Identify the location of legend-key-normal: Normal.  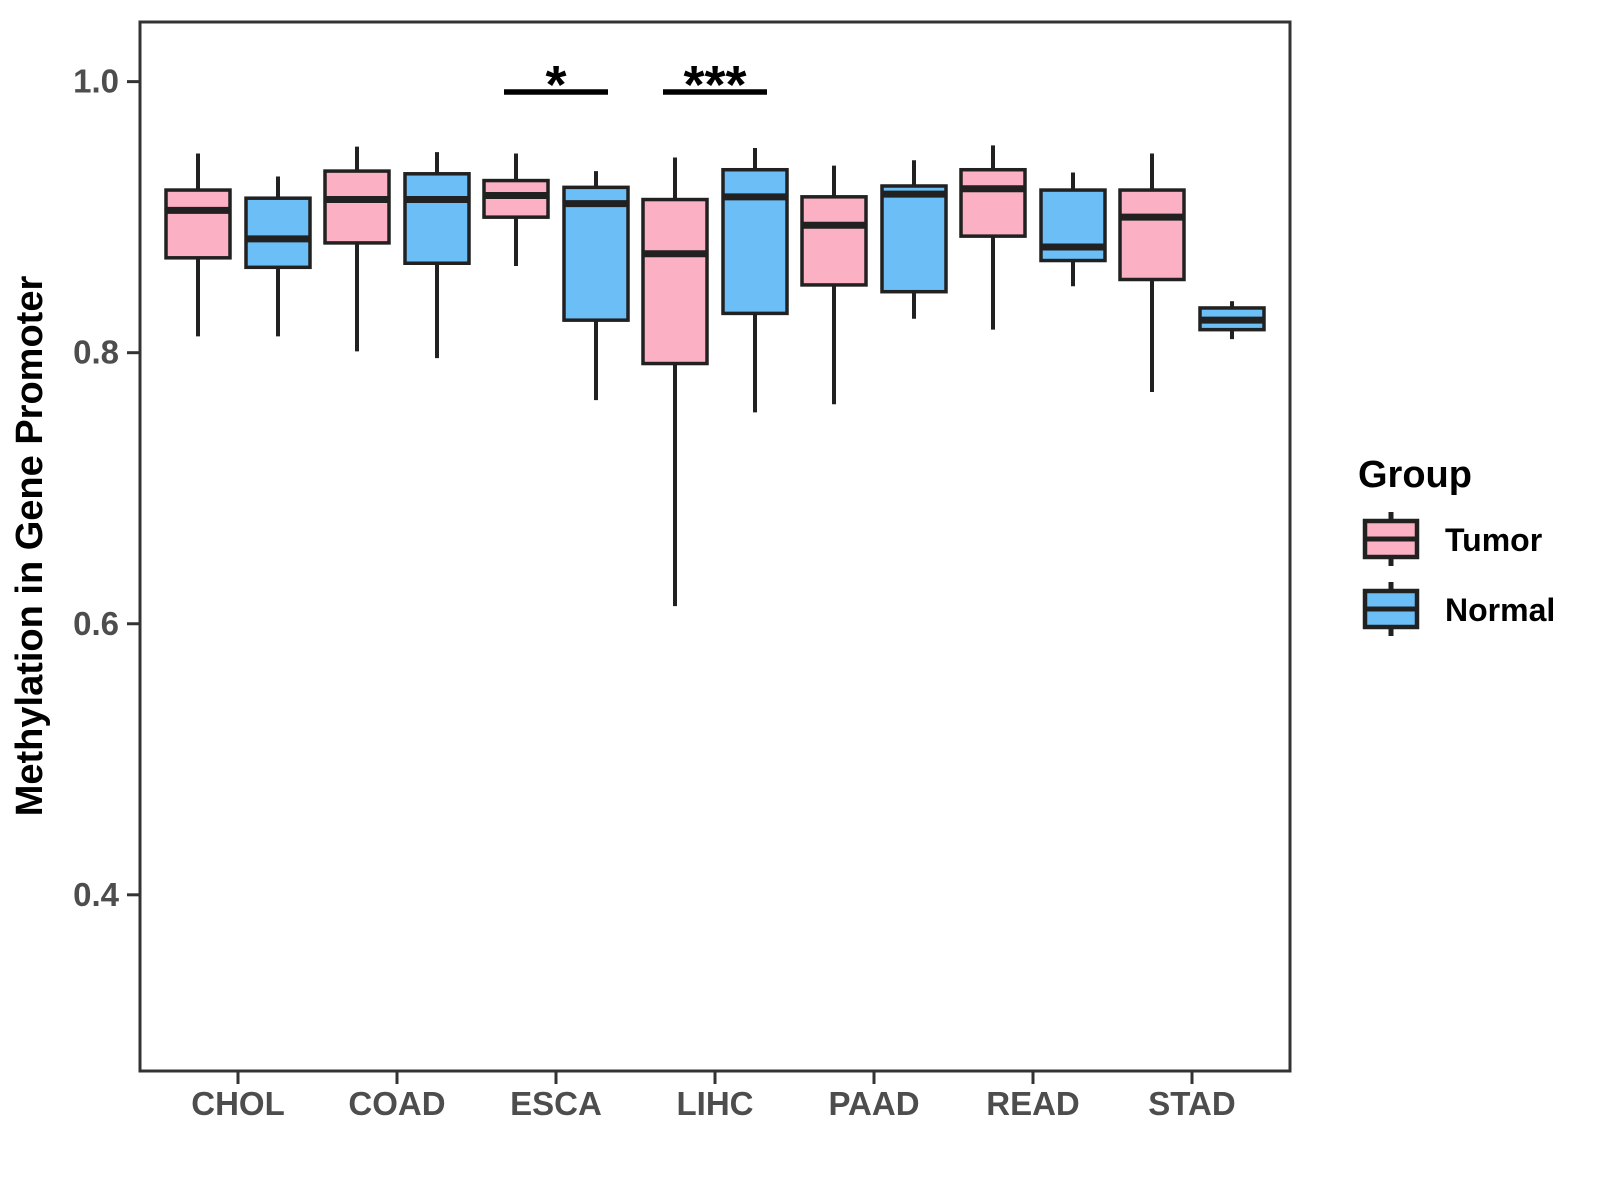
(1458, 609).